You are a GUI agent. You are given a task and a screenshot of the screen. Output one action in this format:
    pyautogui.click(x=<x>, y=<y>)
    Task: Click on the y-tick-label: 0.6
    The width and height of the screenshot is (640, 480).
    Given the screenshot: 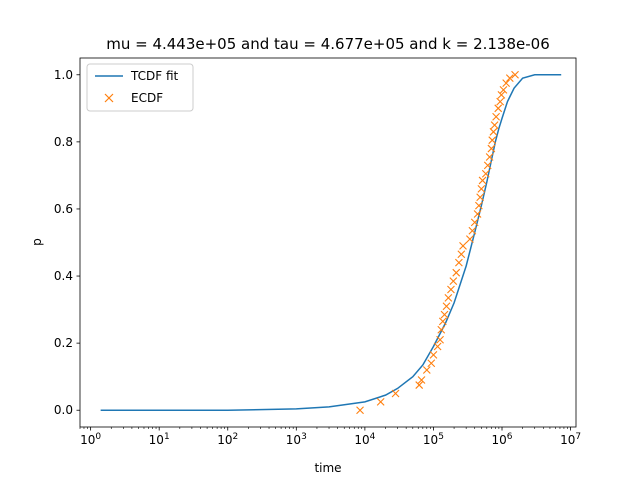 What is the action you would take?
    pyautogui.click(x=63, y=209)
    